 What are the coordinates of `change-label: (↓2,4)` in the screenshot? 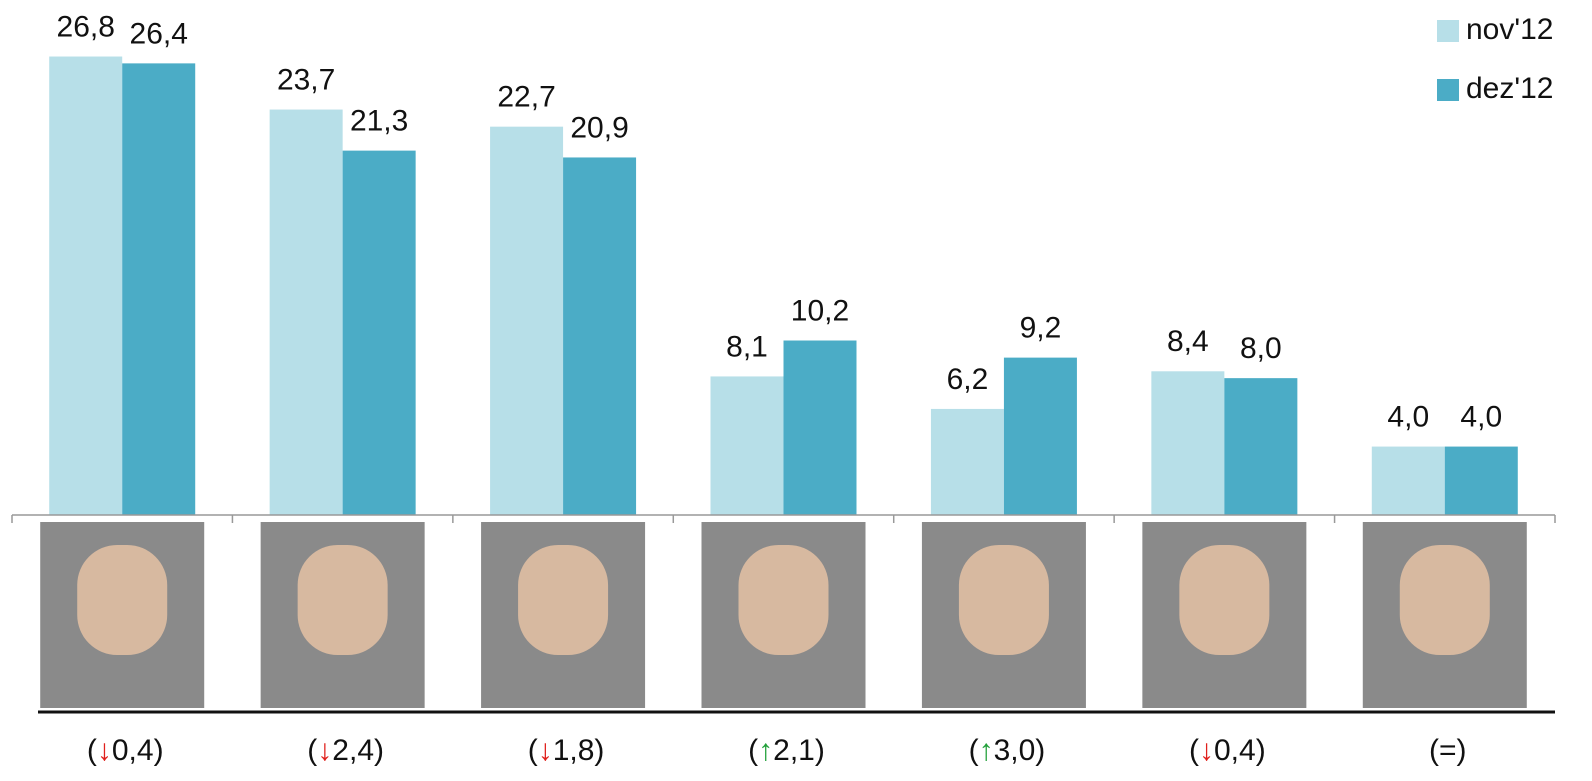 It's located at (345, 750).